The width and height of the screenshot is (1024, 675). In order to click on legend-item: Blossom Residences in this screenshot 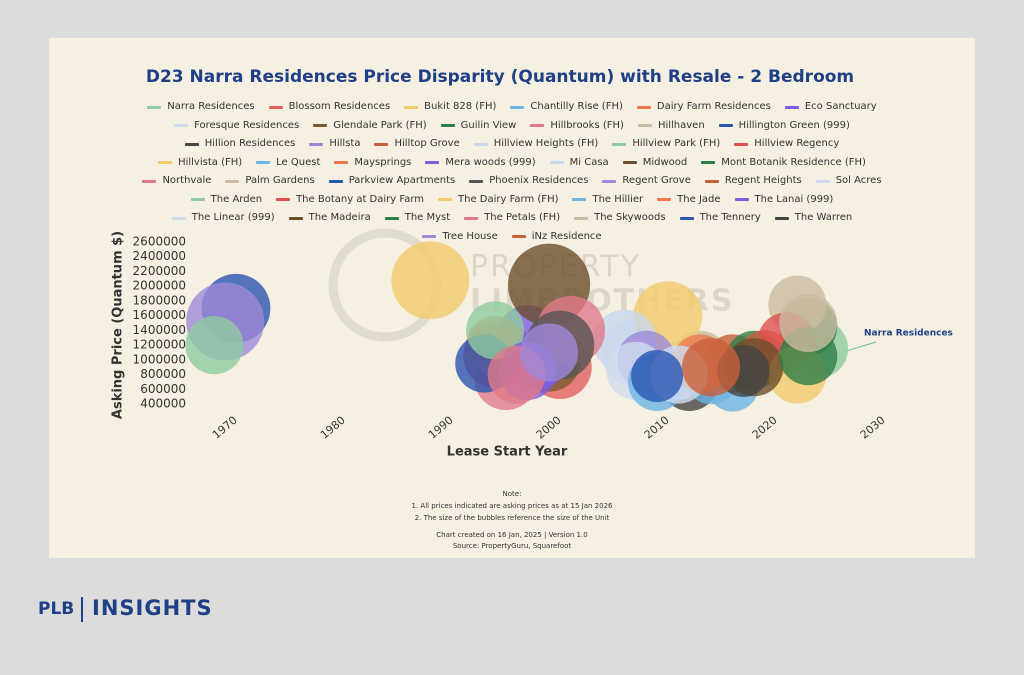, I will do `click(329, 107)`.